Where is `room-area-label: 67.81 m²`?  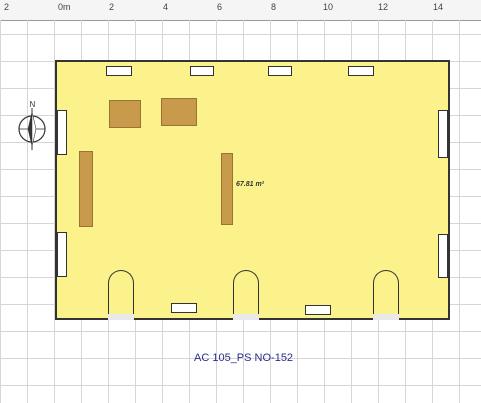
room-area-label: 67.81 m² is located at coordinates (250, 184).